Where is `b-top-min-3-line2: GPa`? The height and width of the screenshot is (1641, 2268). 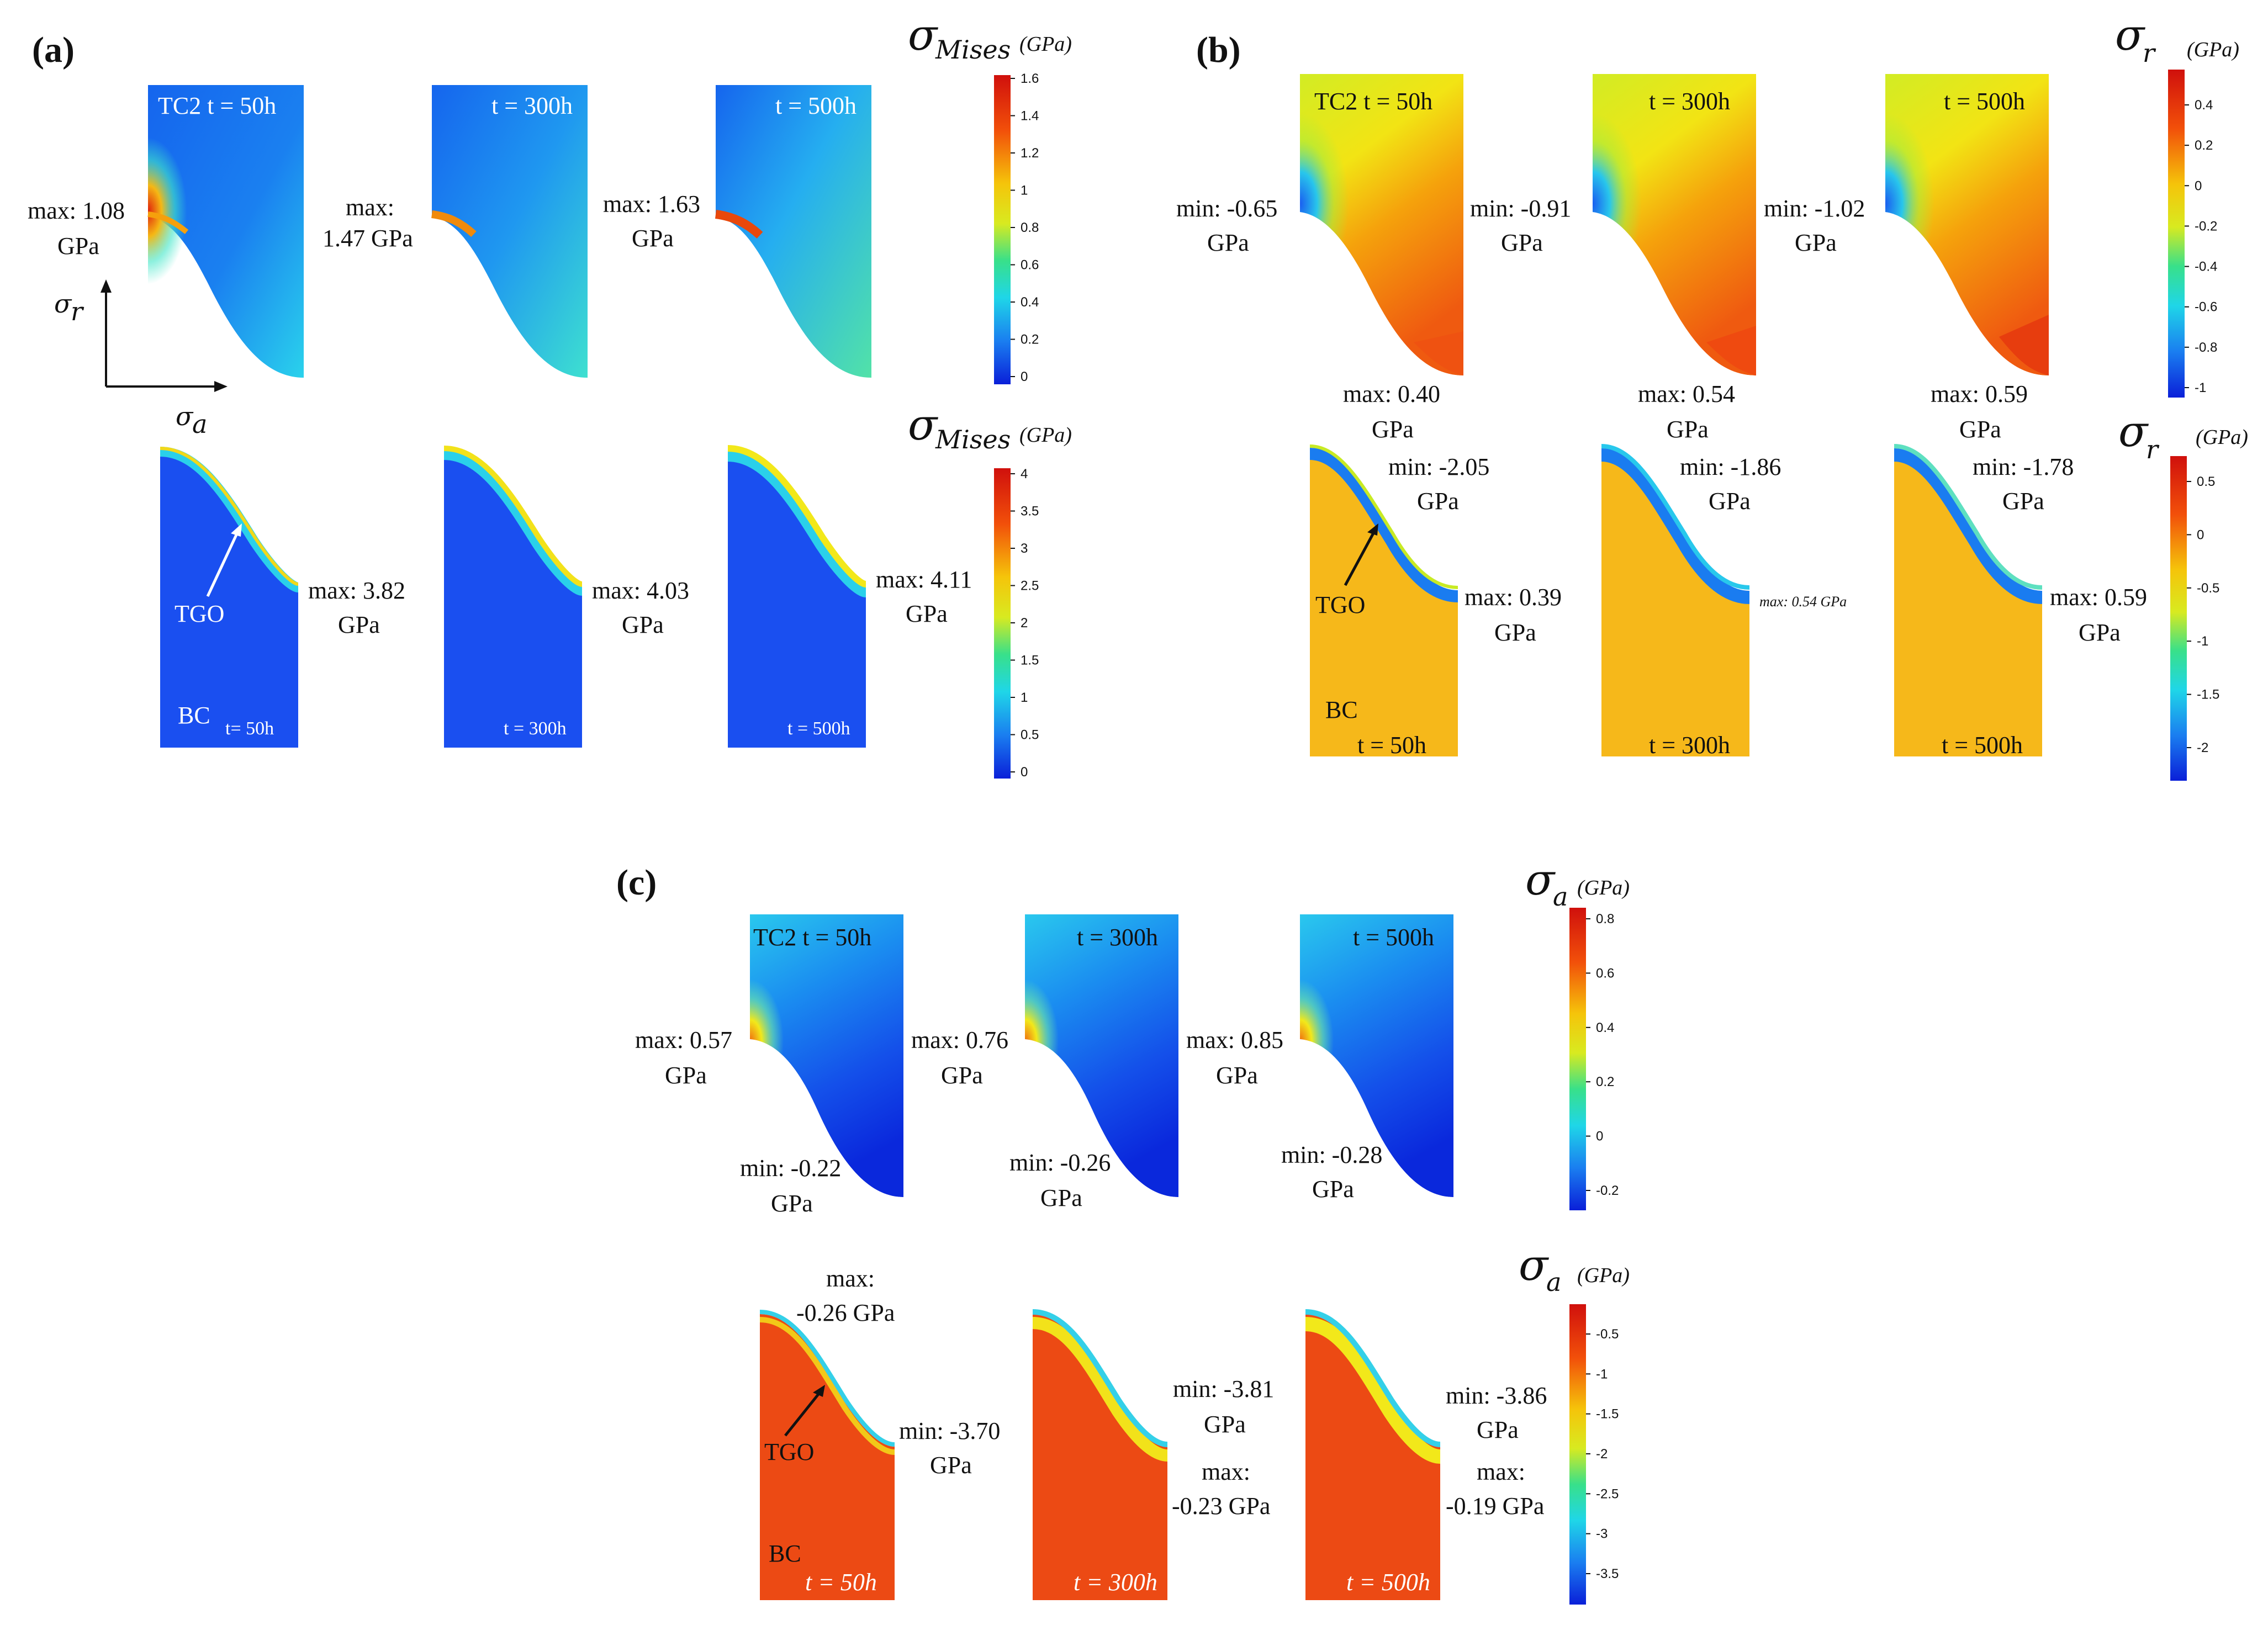 b-top-min-3-line2: GPa is located at coordinates (1816, 242).